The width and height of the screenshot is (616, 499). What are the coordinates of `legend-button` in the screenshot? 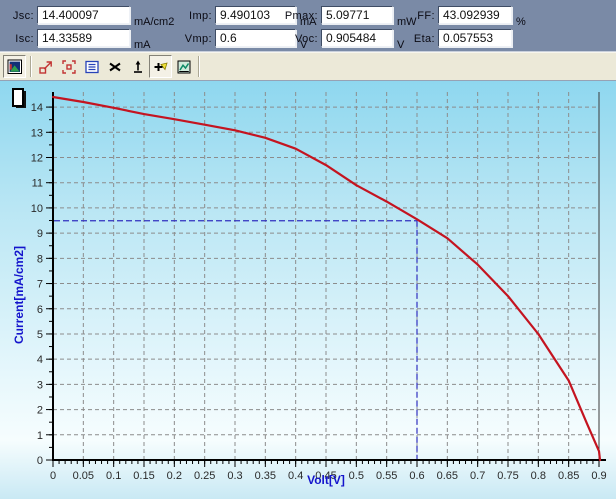 It's located at (91, 66).